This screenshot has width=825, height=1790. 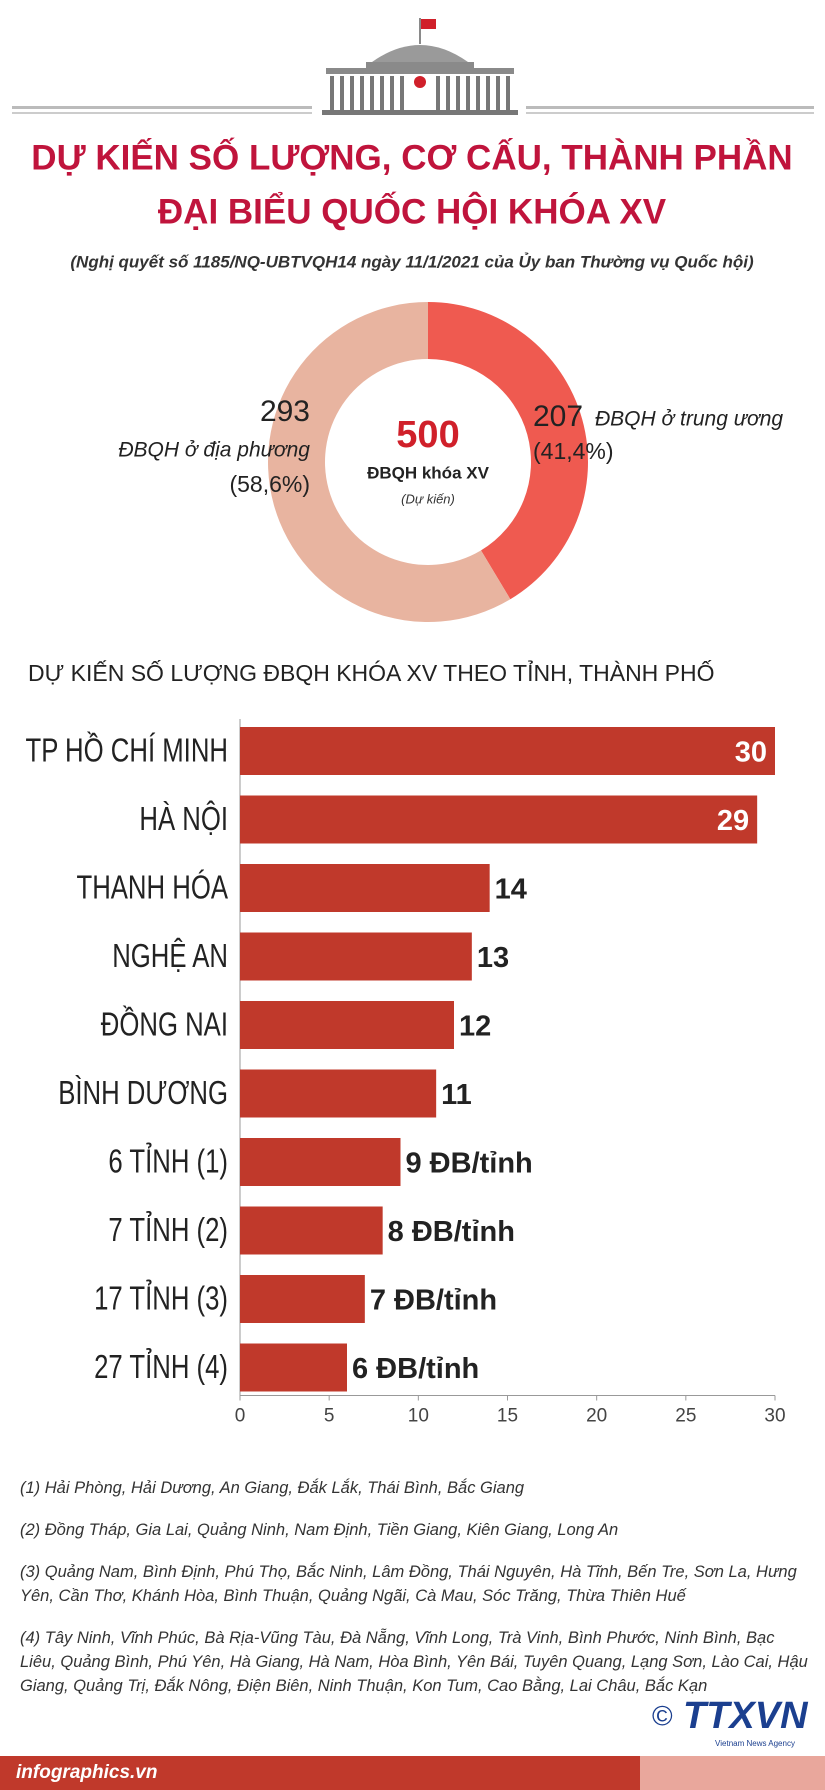 I want to click on center-note: (Dự kiến), so click(x=428, y=498).